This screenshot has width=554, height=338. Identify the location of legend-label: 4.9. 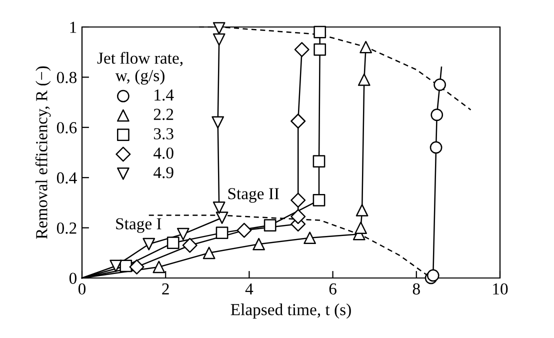
(164, 172).